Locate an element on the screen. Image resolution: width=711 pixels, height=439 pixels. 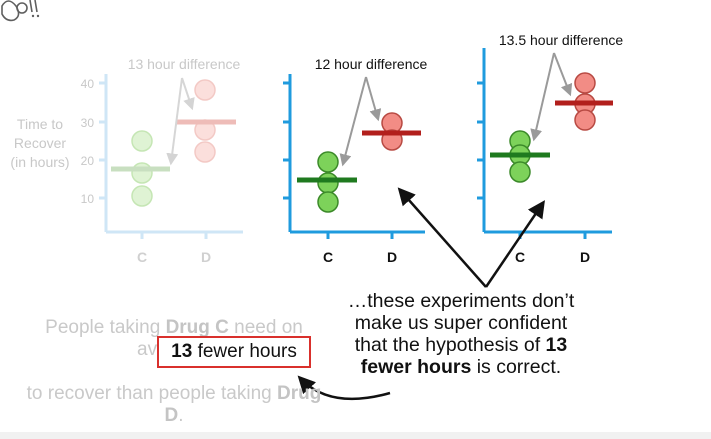
callout-number: 13 is located at coordinates (556, 345).